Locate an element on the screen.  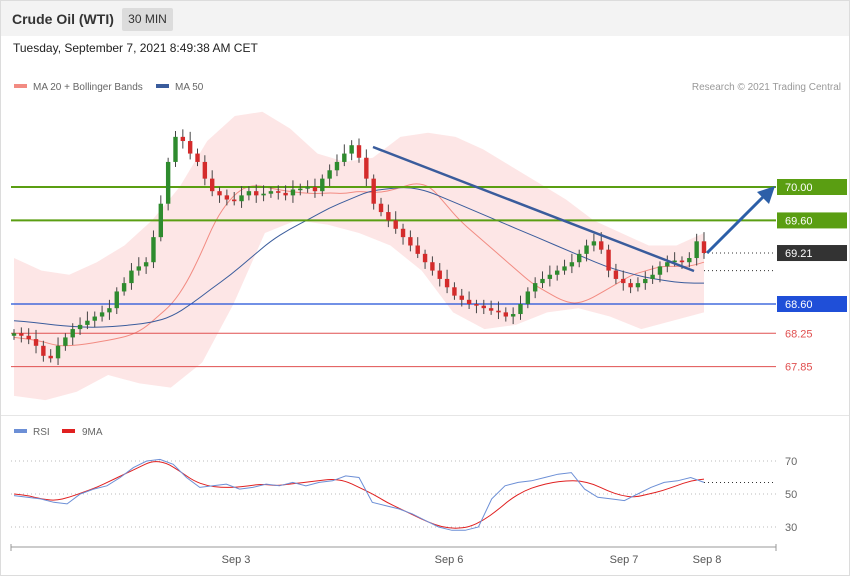
ma20-legend-swatch is located at coordinates (20, 86).